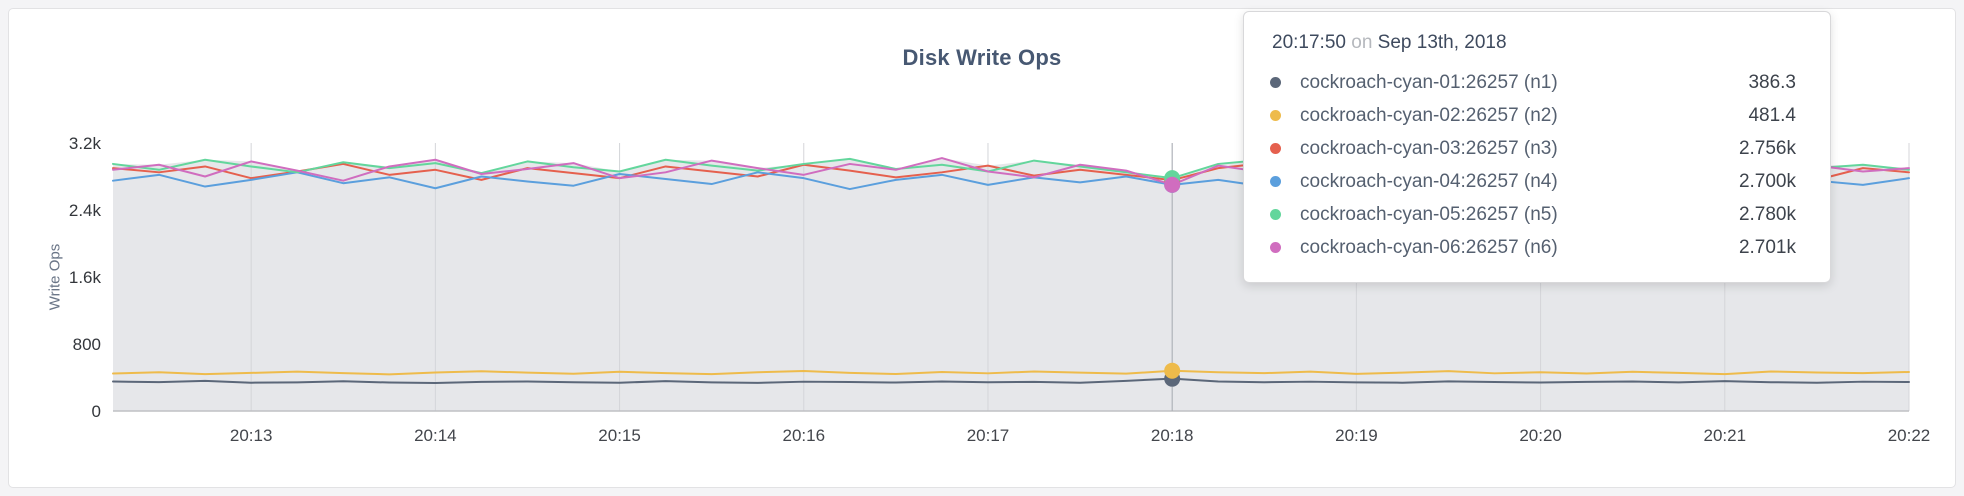 The width and height of the screenshot is (1964, 496). What do you see at coordinates (85, 277) in the screenshot?
I see `y-tick-label: 1.6k` at bounding box center [85, 277].